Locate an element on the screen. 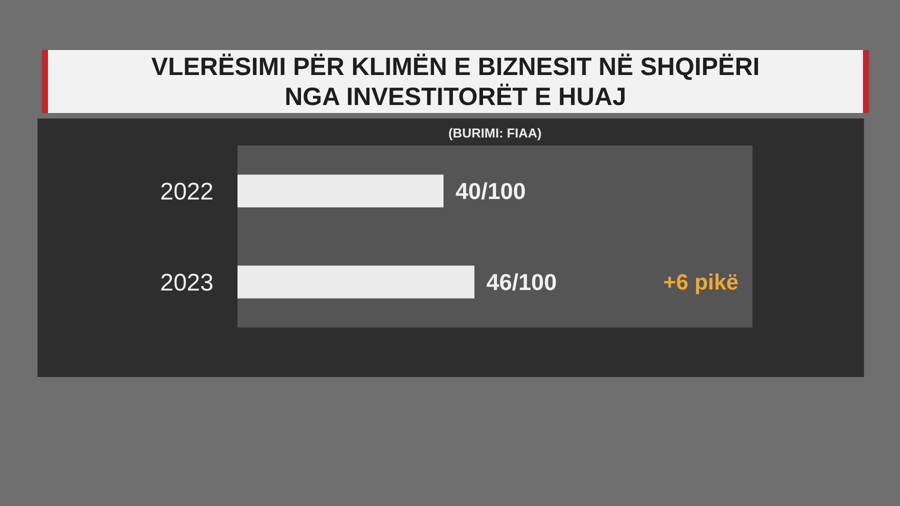 Image resolution: width=900 pixels, height=506 pixels. data-label: 46/100 is located at coordinates (521, 282).